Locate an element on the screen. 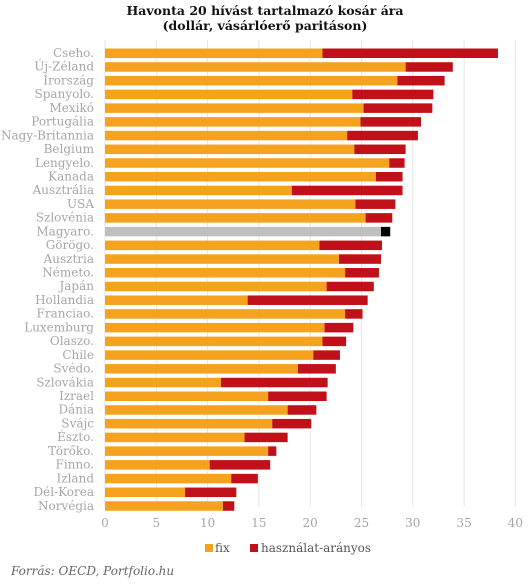  category-label: Norvégia is located at coordinates (66, 506).